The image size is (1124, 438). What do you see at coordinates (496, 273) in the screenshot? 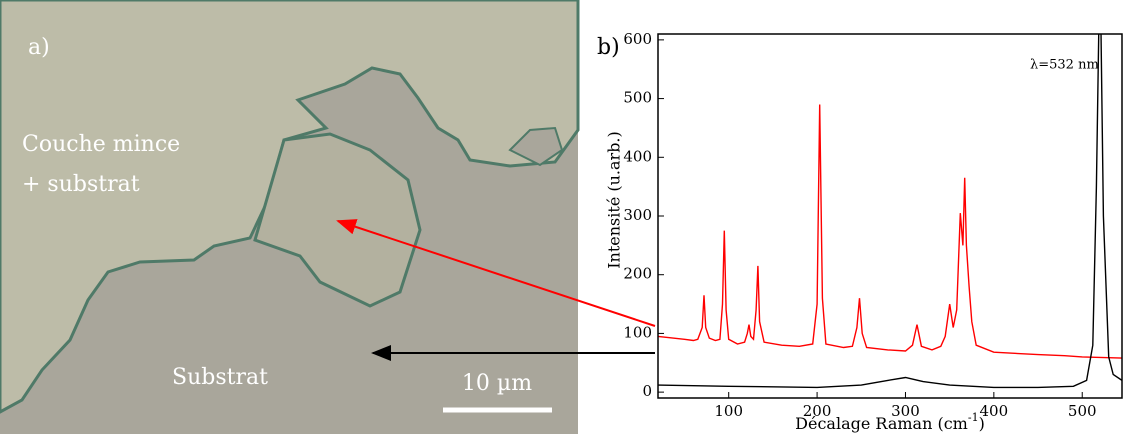
I see `arrow` at bounding box center [496, 273].